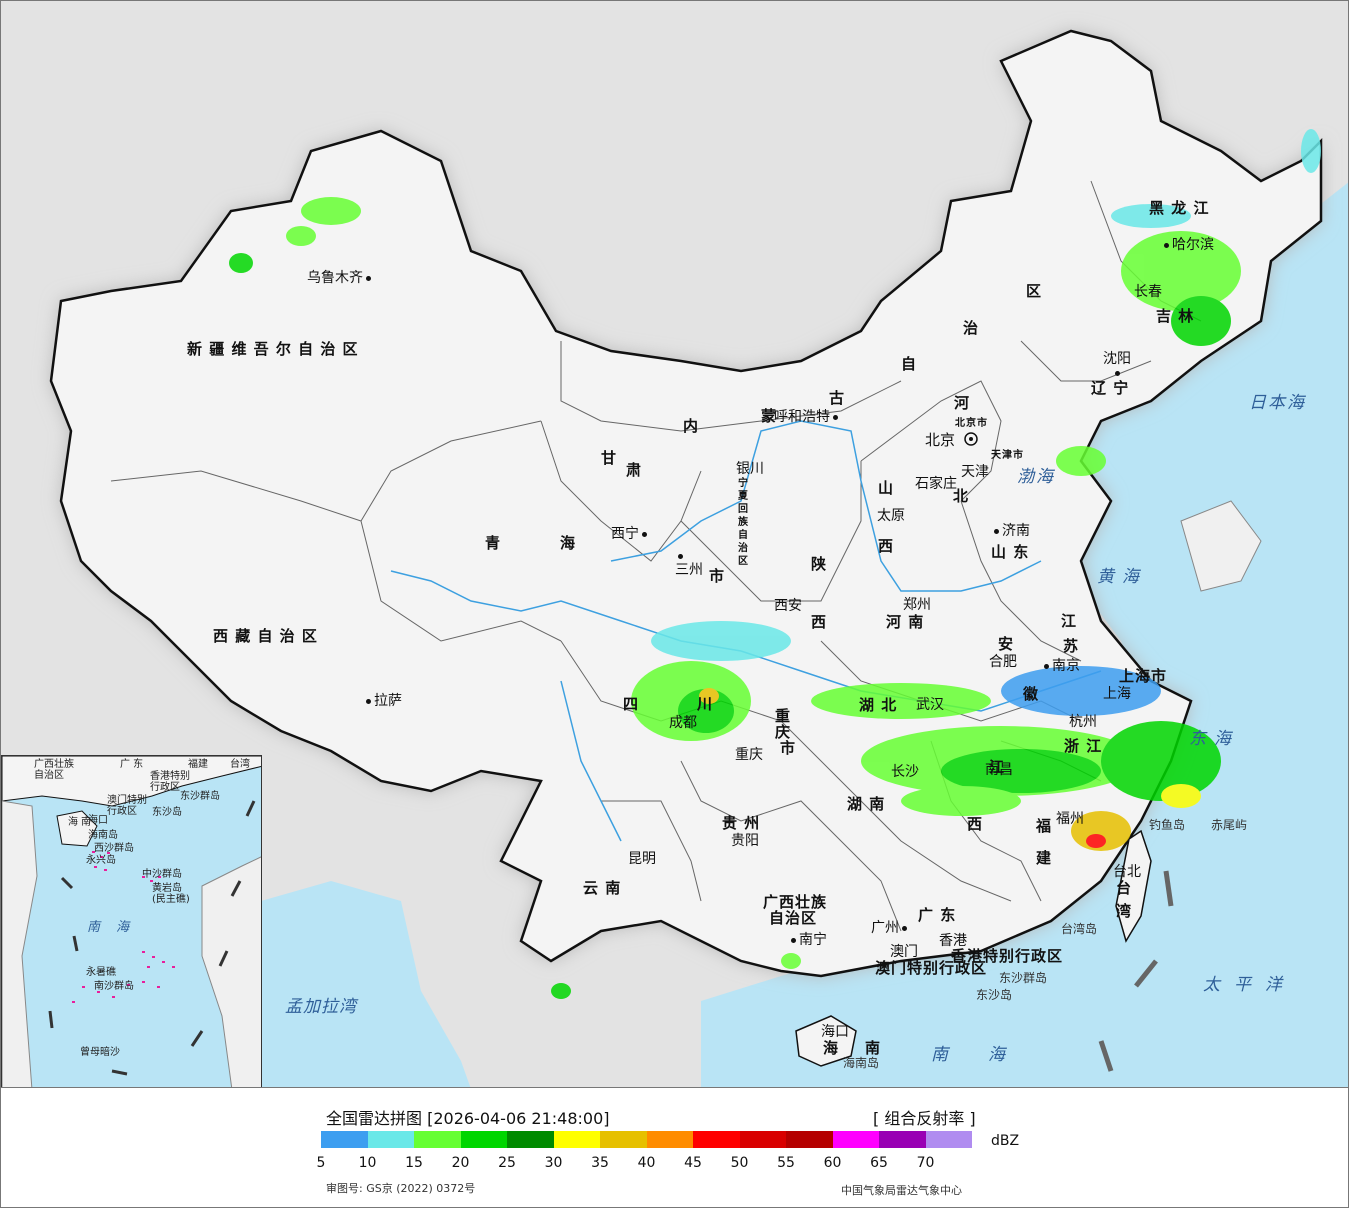 The height and width of the screenshot is (1208, 1349). I want to click on sea-bengal: 孟加拉湾, so click(321, 1007).